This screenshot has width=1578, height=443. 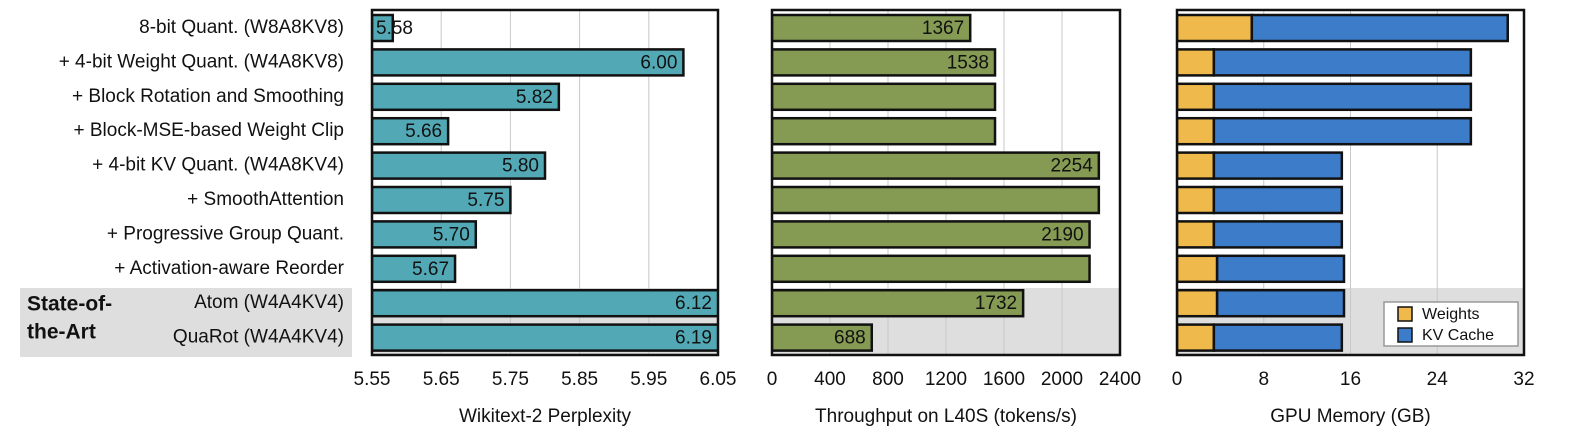 What do you see at coordinates (510, 379) in the screenshot?
I see `x-tick-label: 5.75` at bounding box center [510, 379].